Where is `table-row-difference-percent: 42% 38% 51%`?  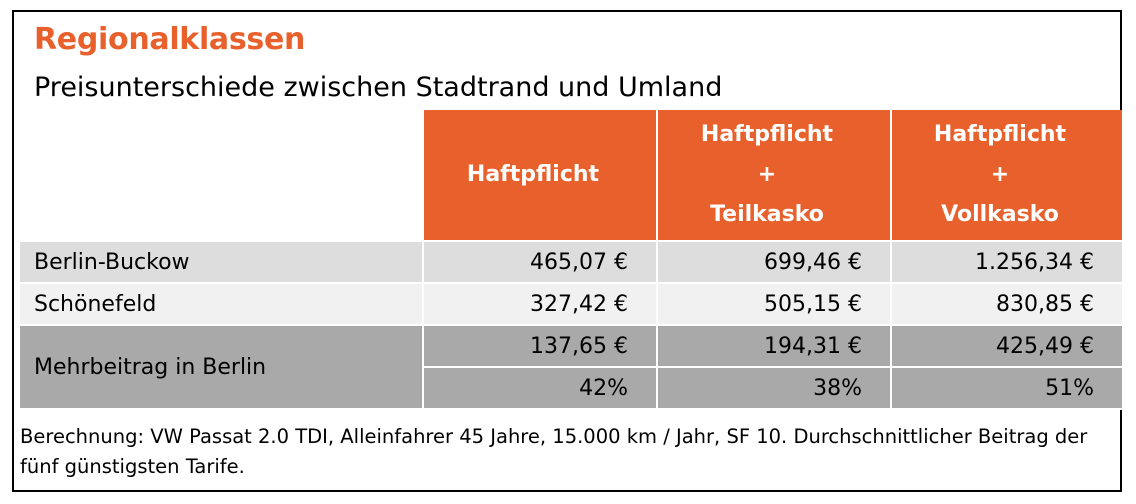
table-row-difference-percent: 42% 38% 51% is located at coordinates (571, 389).